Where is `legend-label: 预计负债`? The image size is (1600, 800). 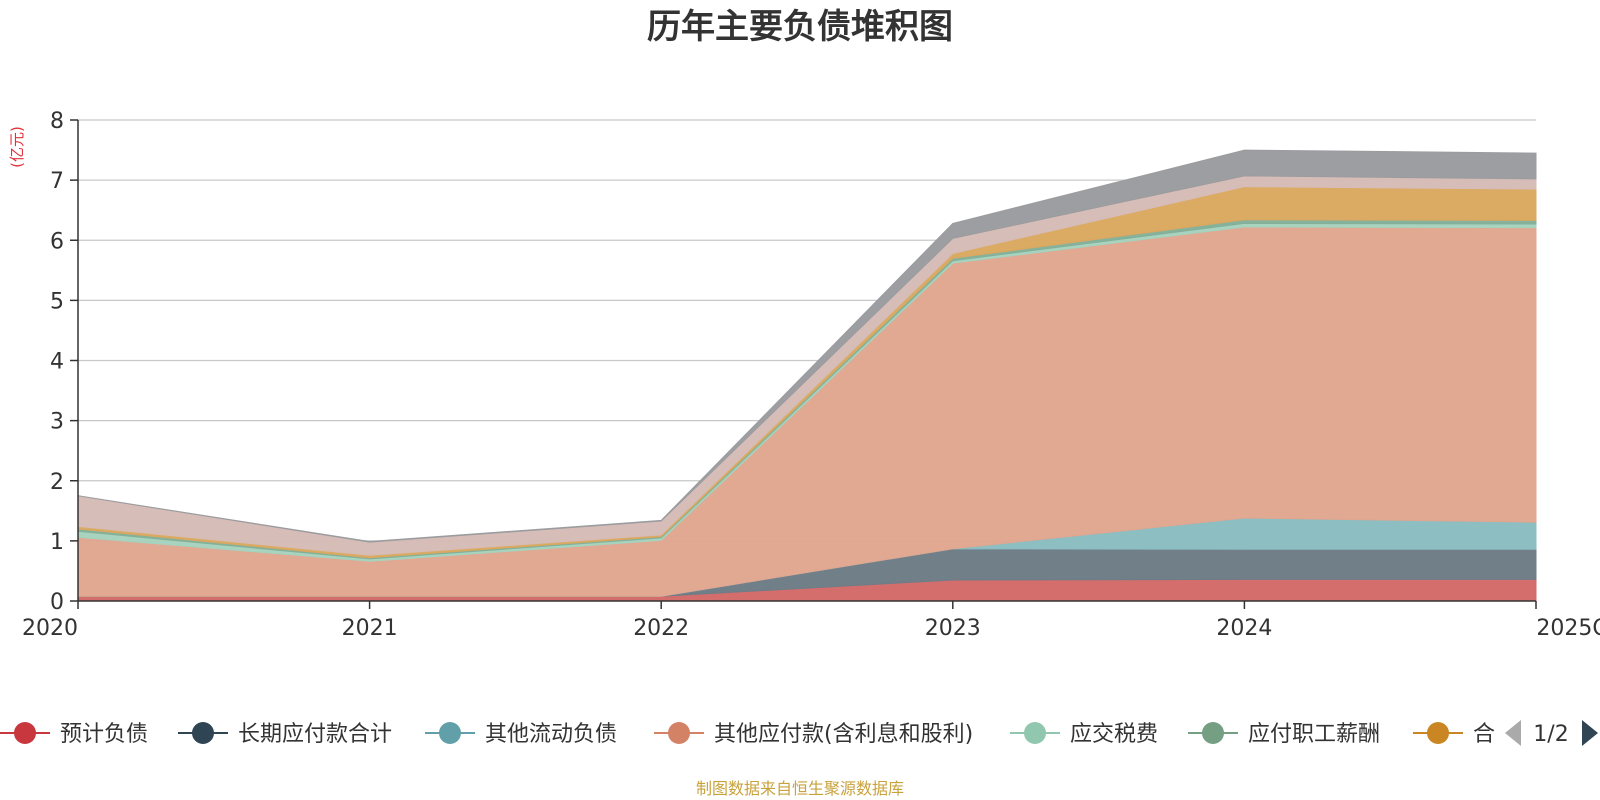
legend-label: 预计负债 is located at coordinates (104, 734).